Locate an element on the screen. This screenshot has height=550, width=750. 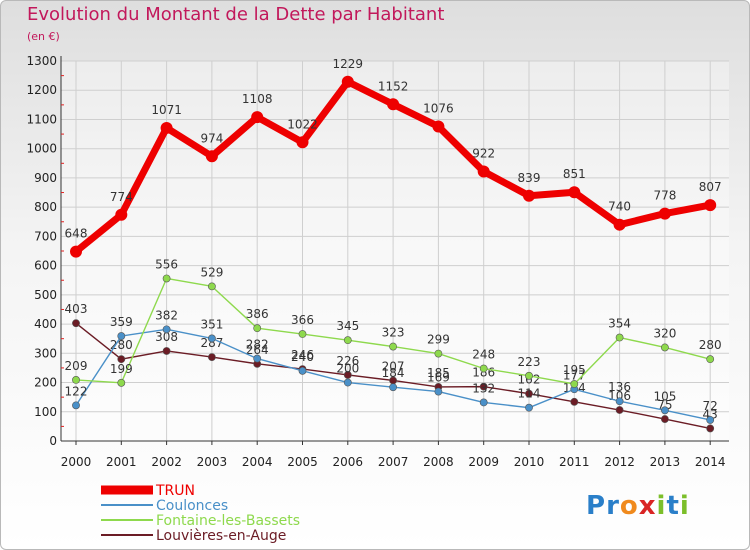
x-tick-label: 2010 is located at coordinates (529, 462).